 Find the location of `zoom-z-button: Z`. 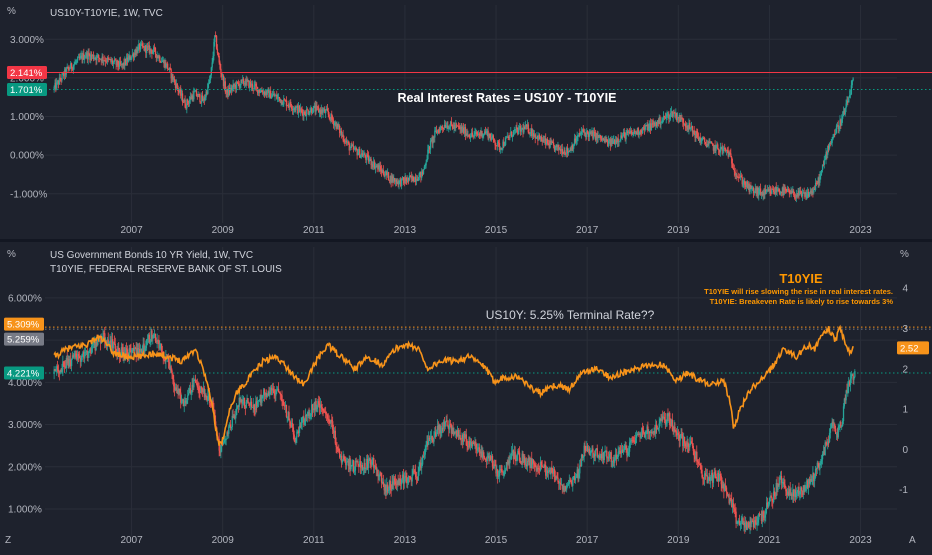

zoom-z-button: Z is located at coordinates (8, 540).